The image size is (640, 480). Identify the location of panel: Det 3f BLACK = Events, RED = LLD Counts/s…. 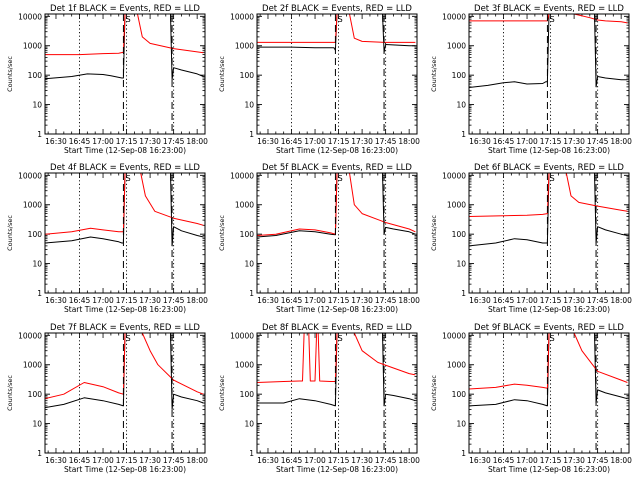
(531, 79).